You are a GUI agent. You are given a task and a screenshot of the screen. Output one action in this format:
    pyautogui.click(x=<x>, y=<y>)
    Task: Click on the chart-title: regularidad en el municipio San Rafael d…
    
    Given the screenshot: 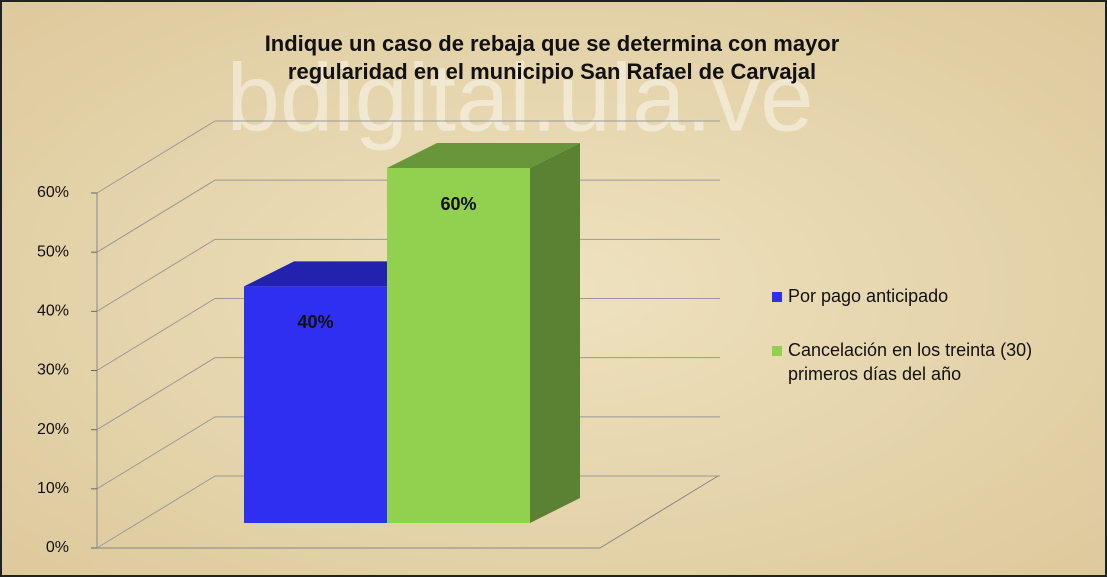 What is the action you would take?
    pyautogui.click(x=552, y=71)
    